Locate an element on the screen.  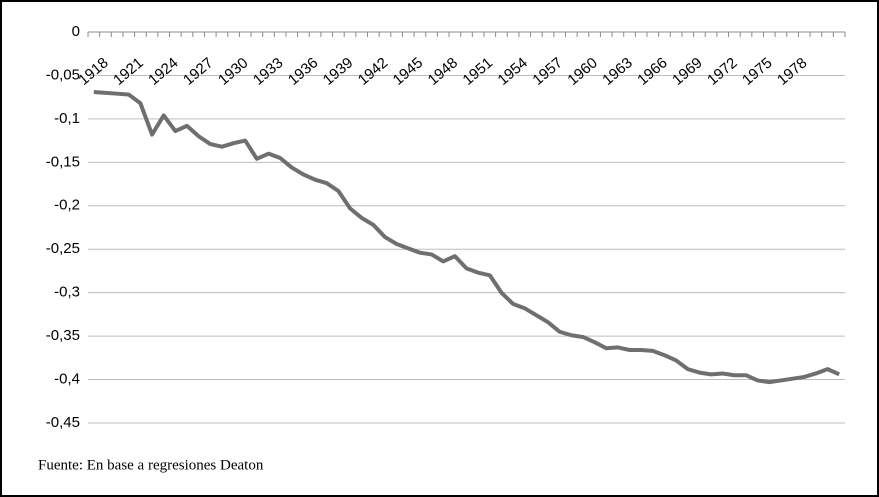
y-tick-label: -0,15 is located at coordinates (63, 161).